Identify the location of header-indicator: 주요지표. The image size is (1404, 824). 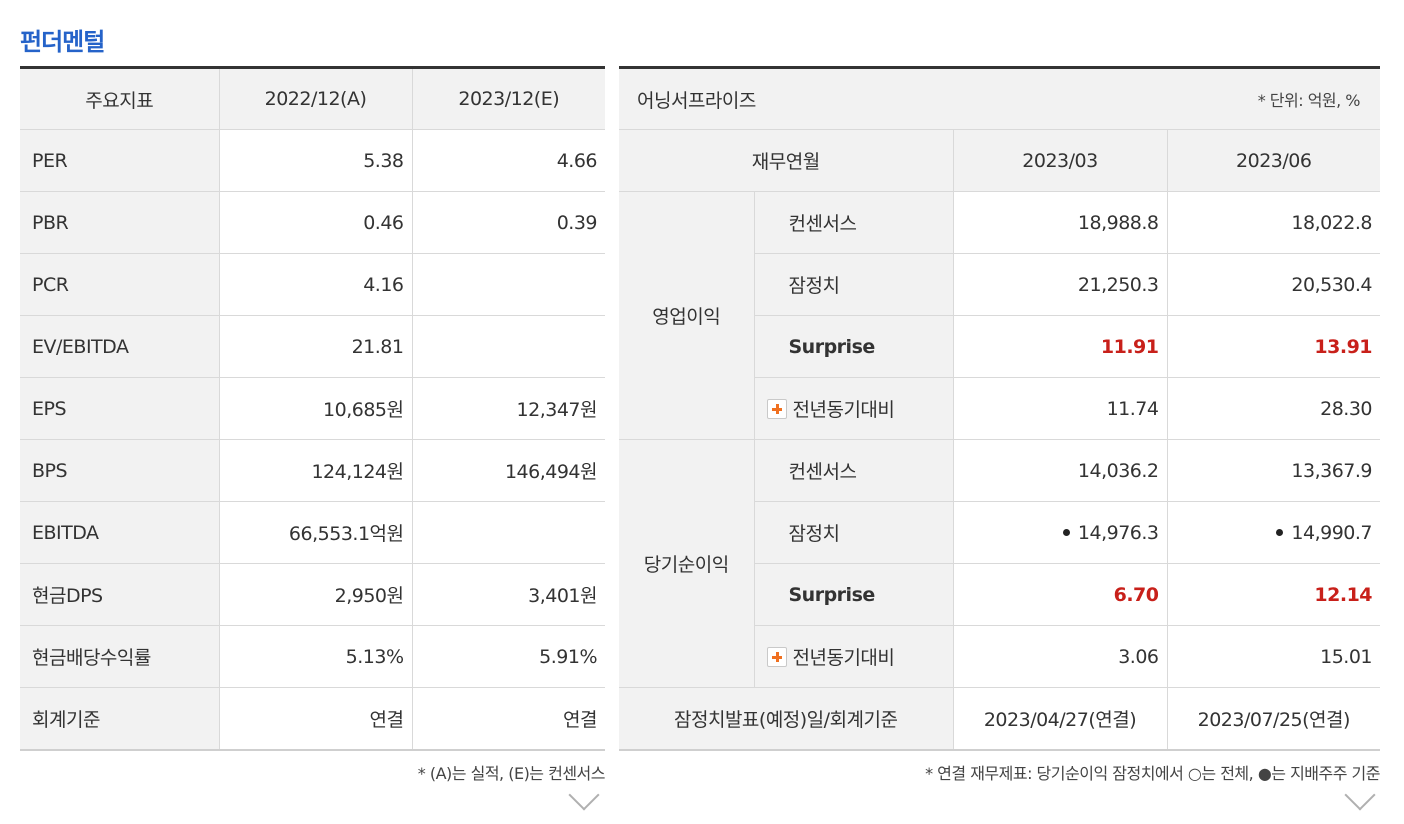
(119, 98).